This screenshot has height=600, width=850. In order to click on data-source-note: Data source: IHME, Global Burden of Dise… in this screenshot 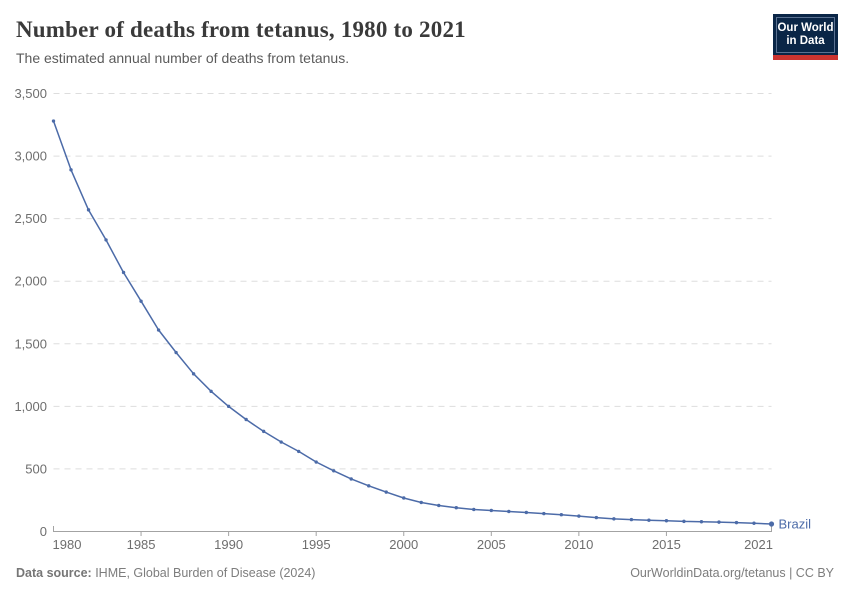, I will do `click(165, 573)`.